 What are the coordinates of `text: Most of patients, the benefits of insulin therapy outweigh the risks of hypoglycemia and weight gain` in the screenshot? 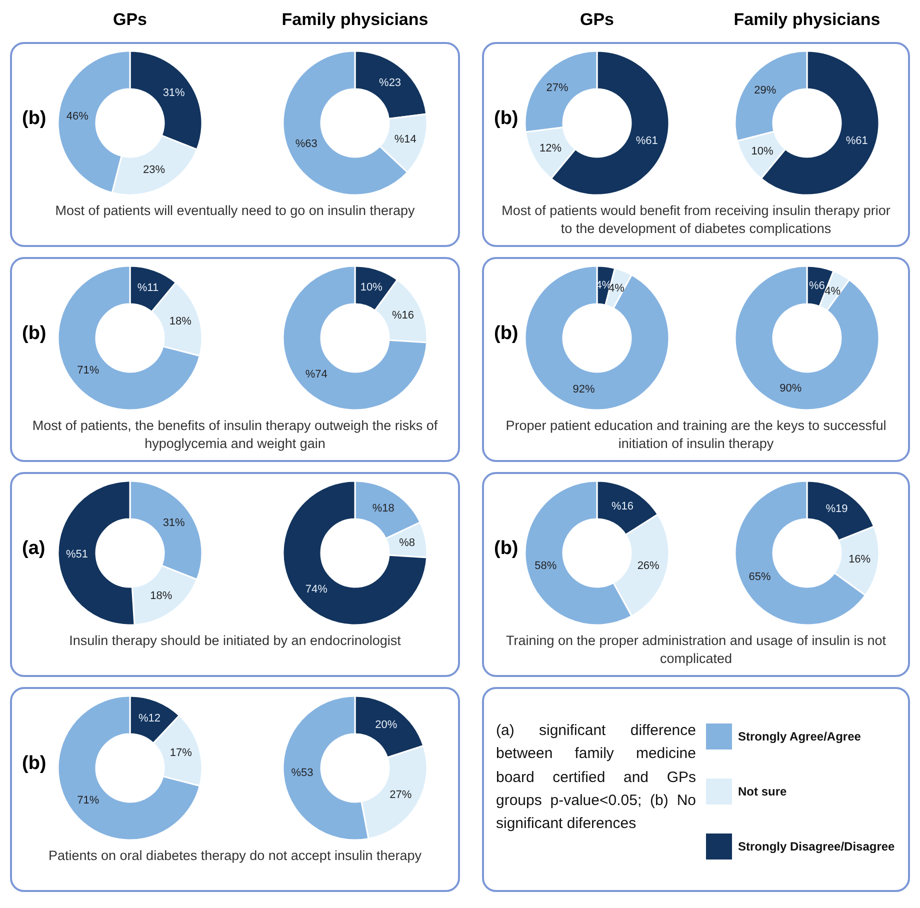 It's located at (235, 434).